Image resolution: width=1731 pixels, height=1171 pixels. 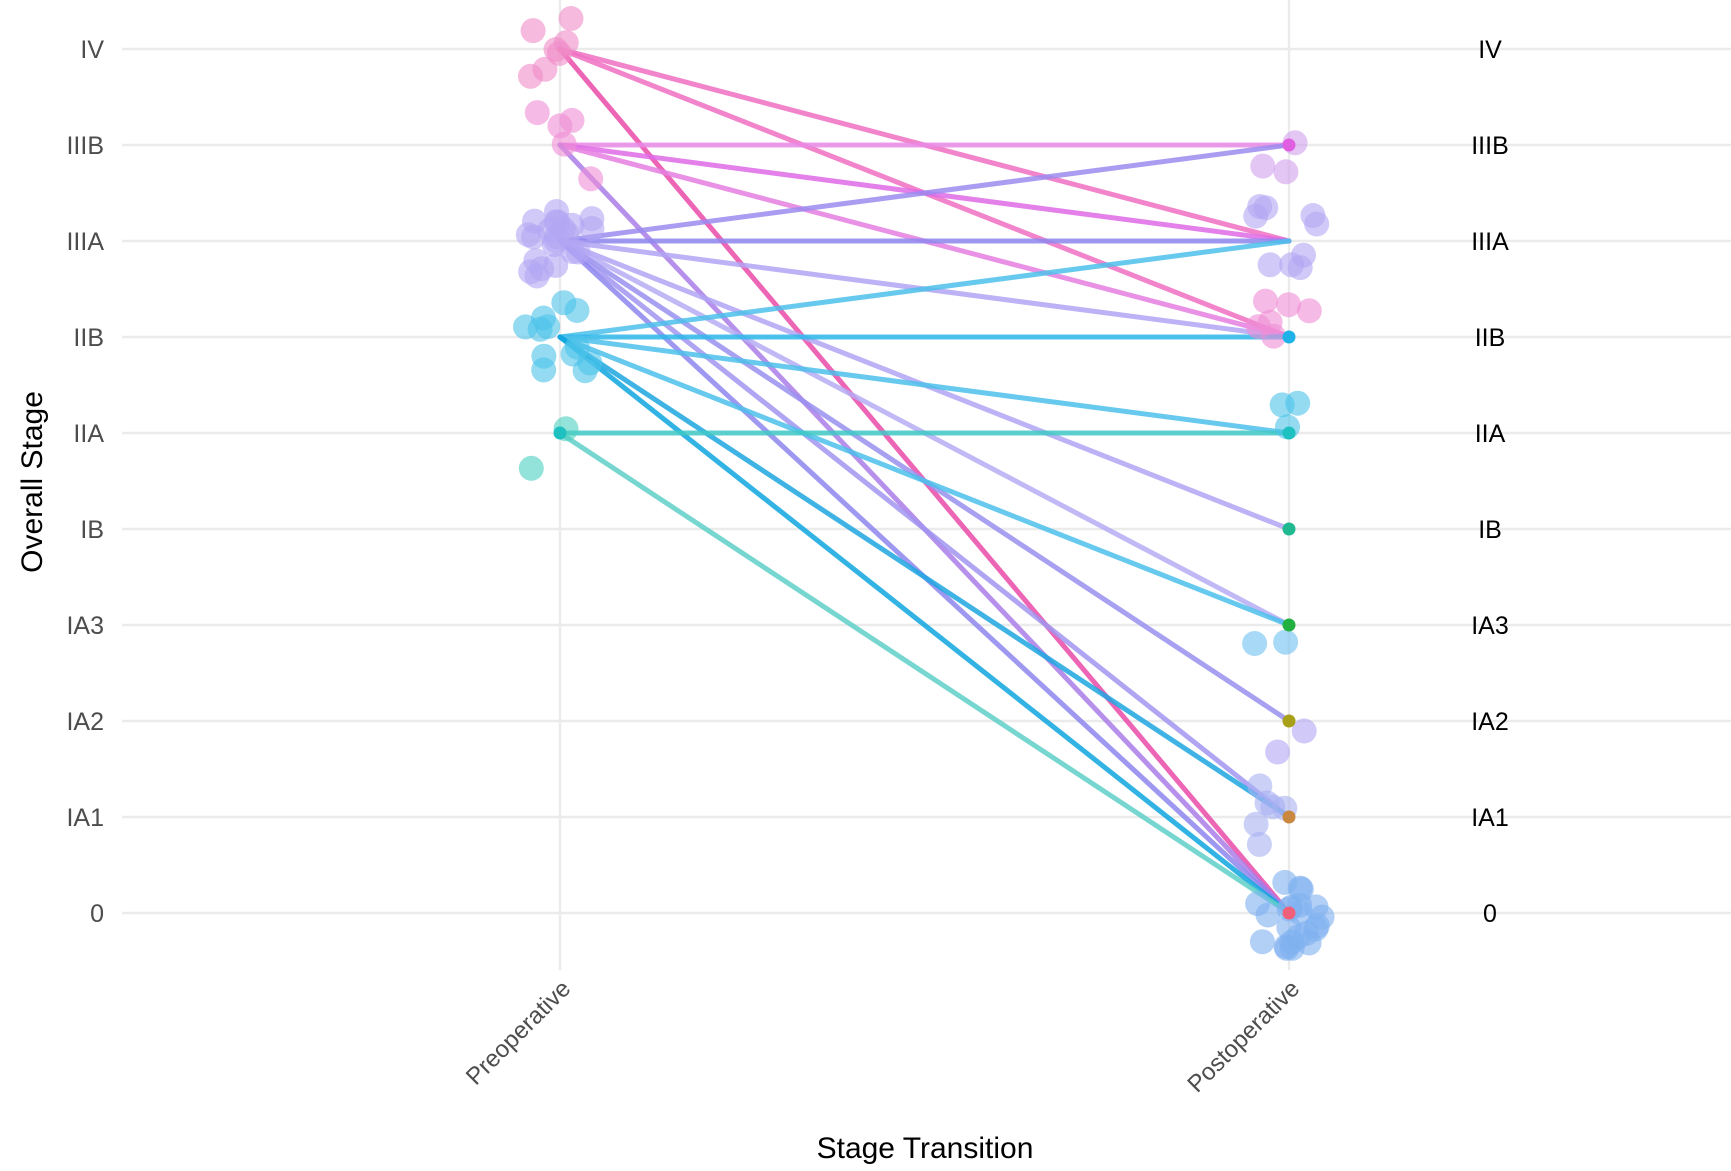 What do you see at coordinates (92, 50) in the screenshot?
I see `y-tick-iv: IV` at bounding box center [92, 50].